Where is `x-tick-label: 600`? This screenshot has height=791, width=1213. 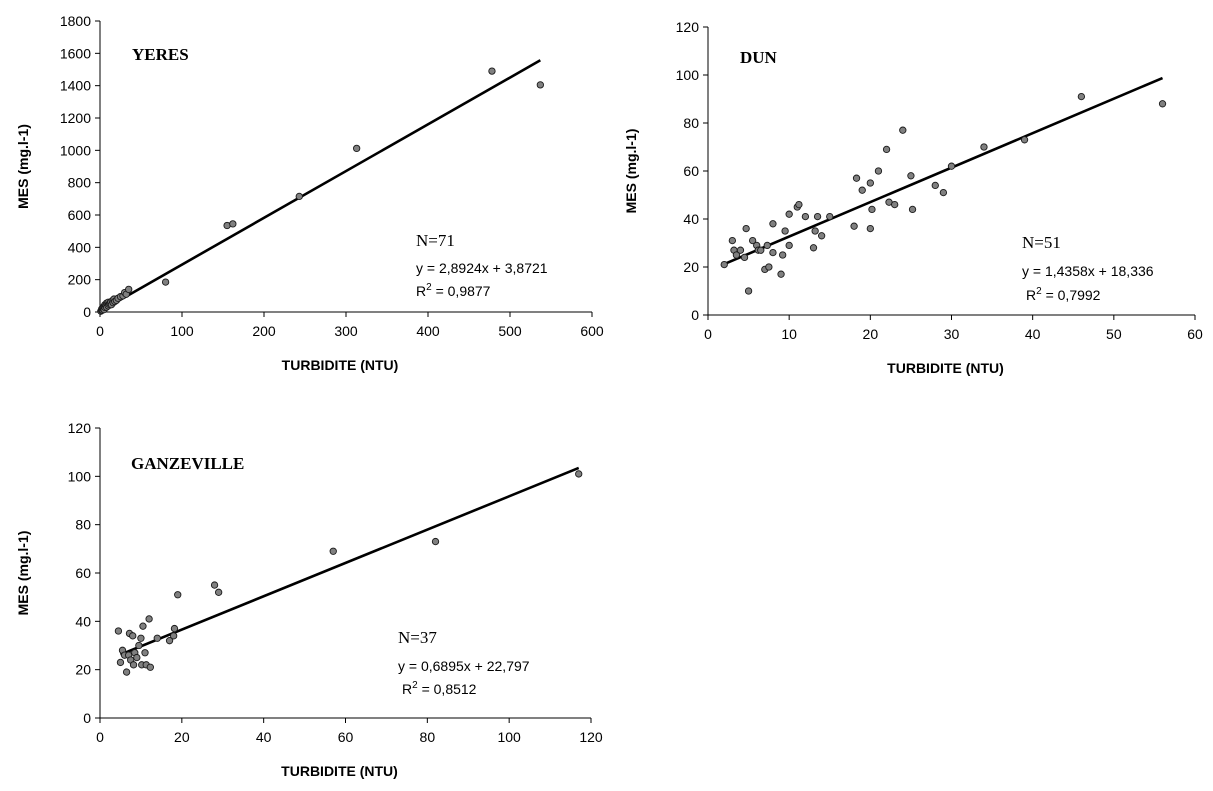
x-tick-label: 600 is located at coordinates (592, 331).